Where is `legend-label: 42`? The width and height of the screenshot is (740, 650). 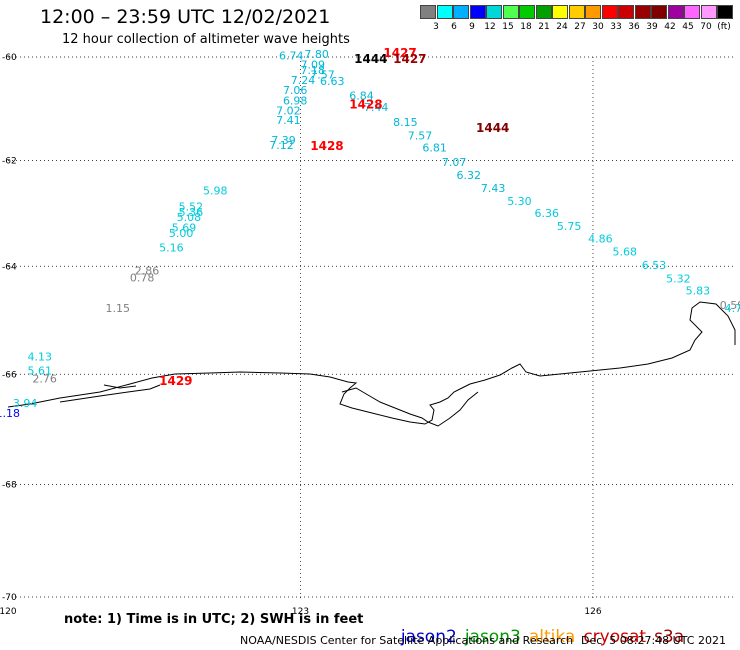 legend-label: 42 is located at coordinates (670, 27).